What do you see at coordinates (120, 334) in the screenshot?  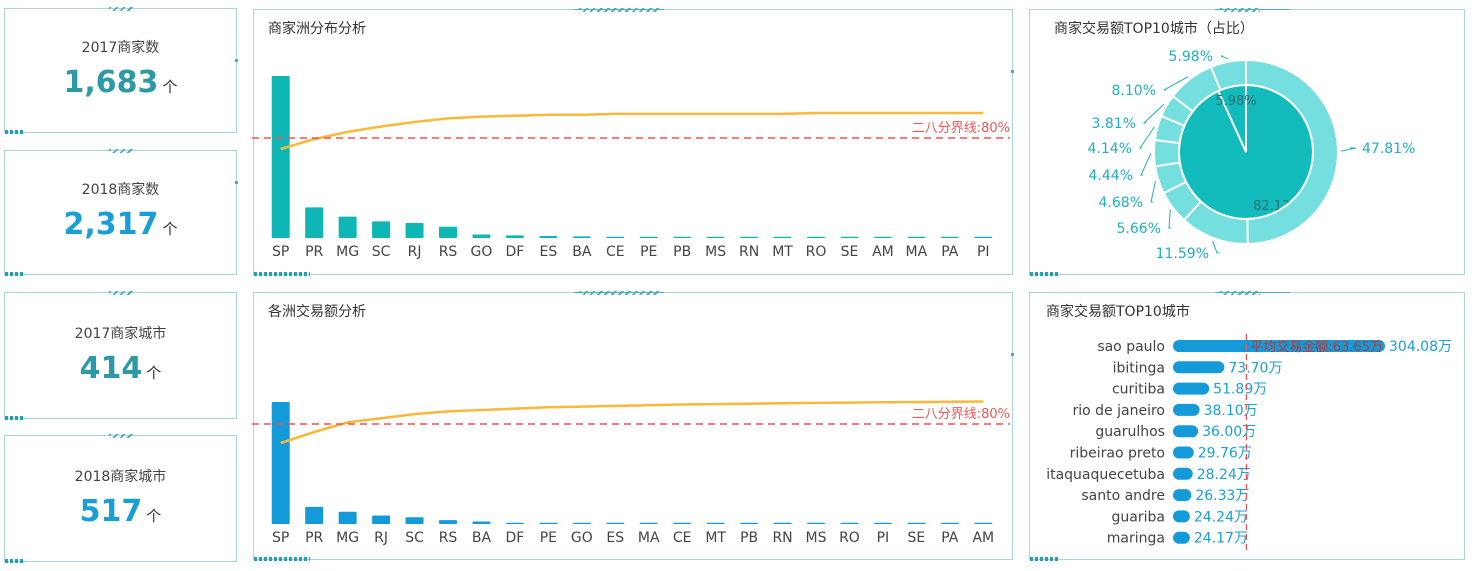 I see `stat-label: 2017商家城市` at bounding box center [120, 334].